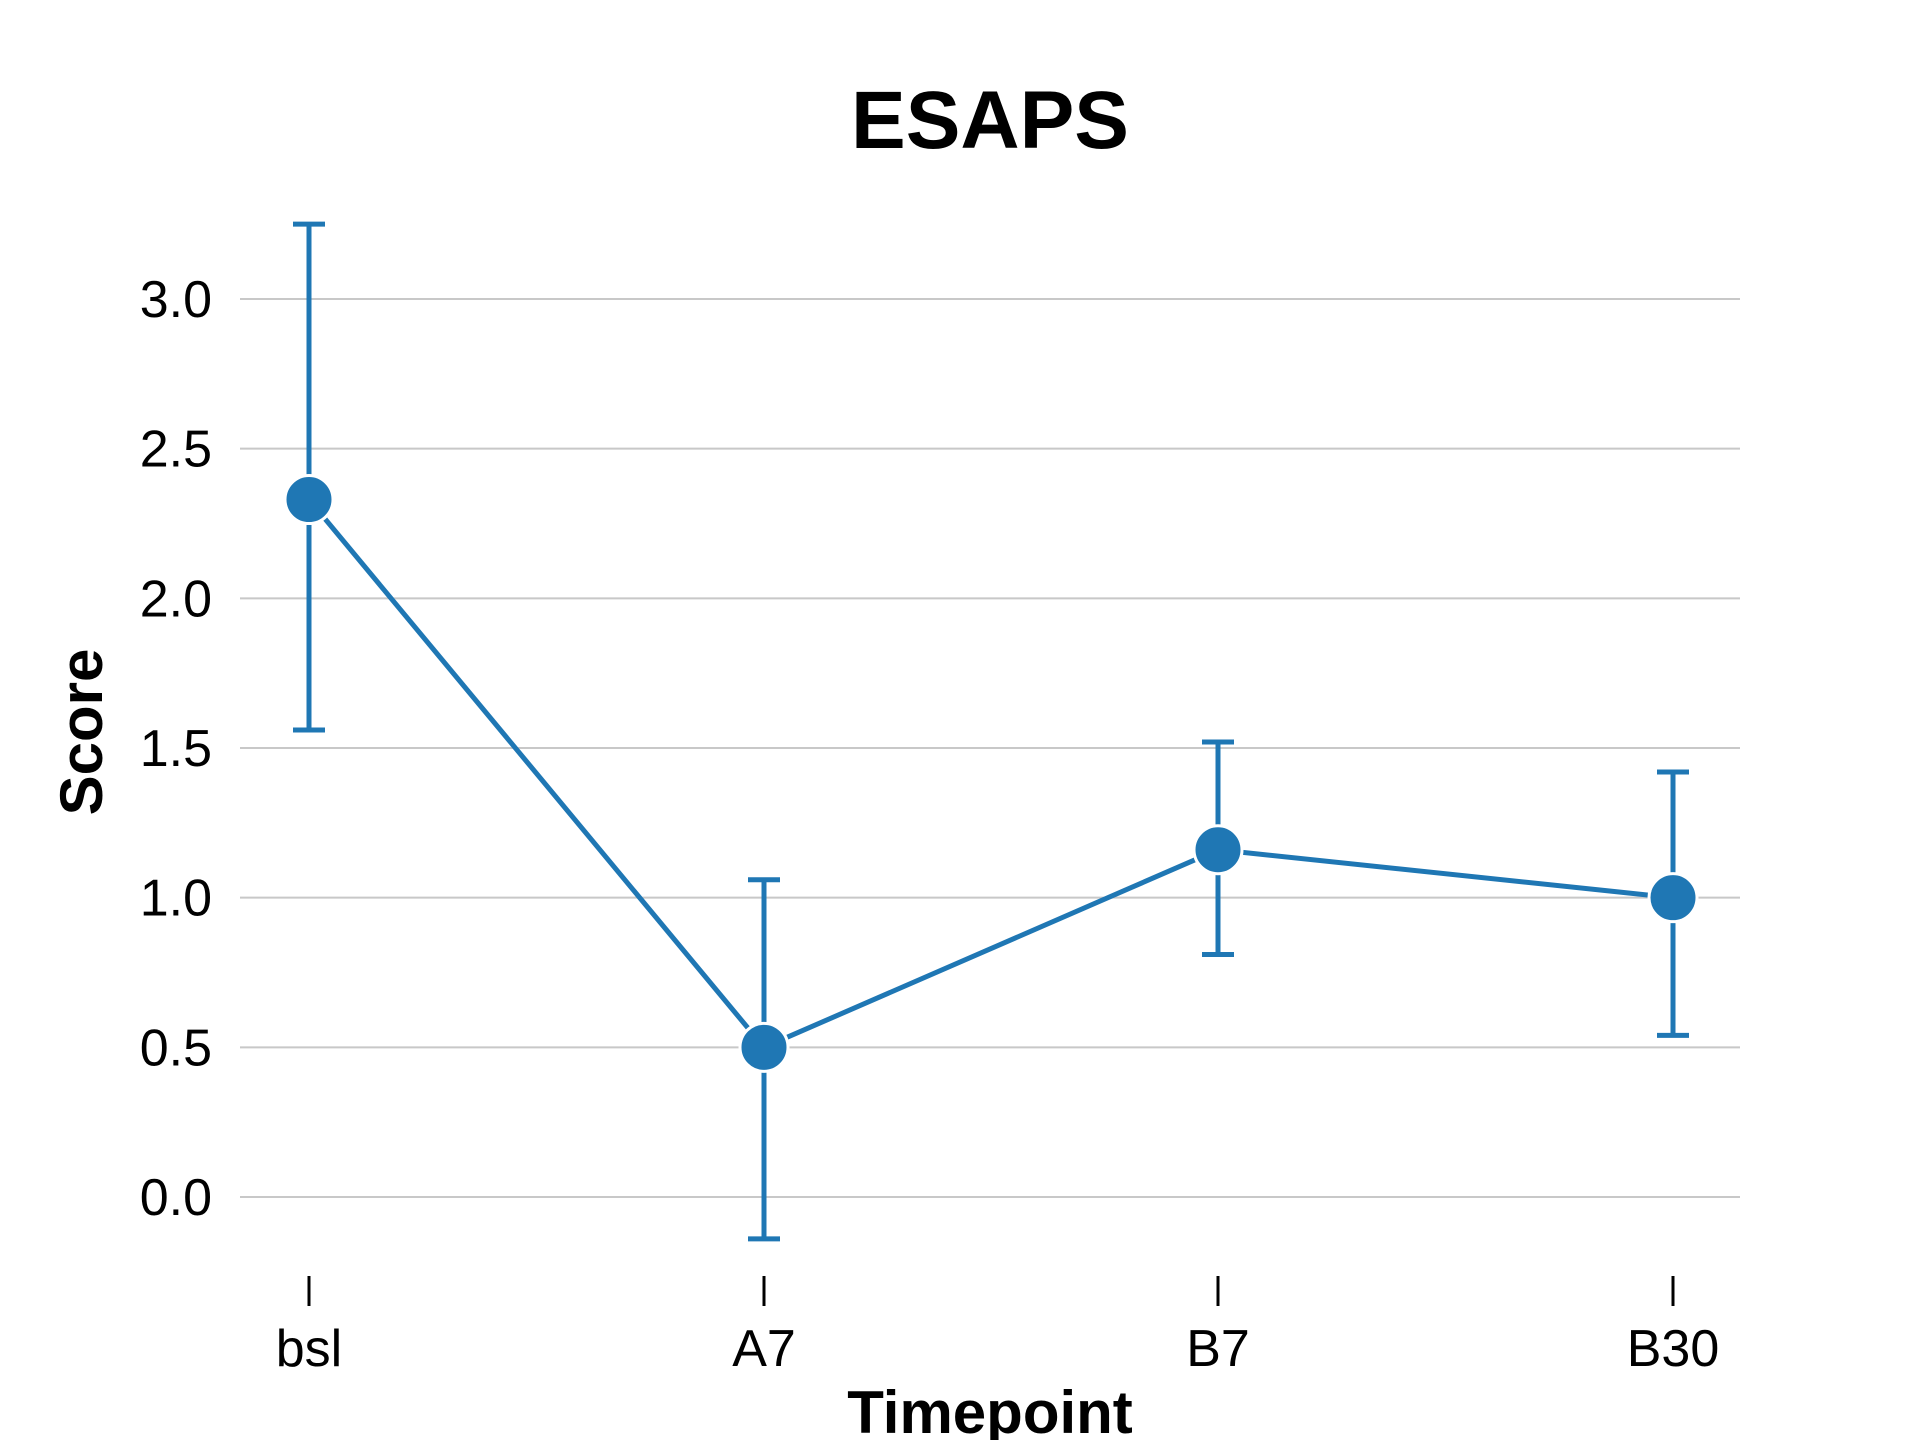 The image size is (1920, 1440). I want to click on y-tick-label: 2.0, so click(176, 599).